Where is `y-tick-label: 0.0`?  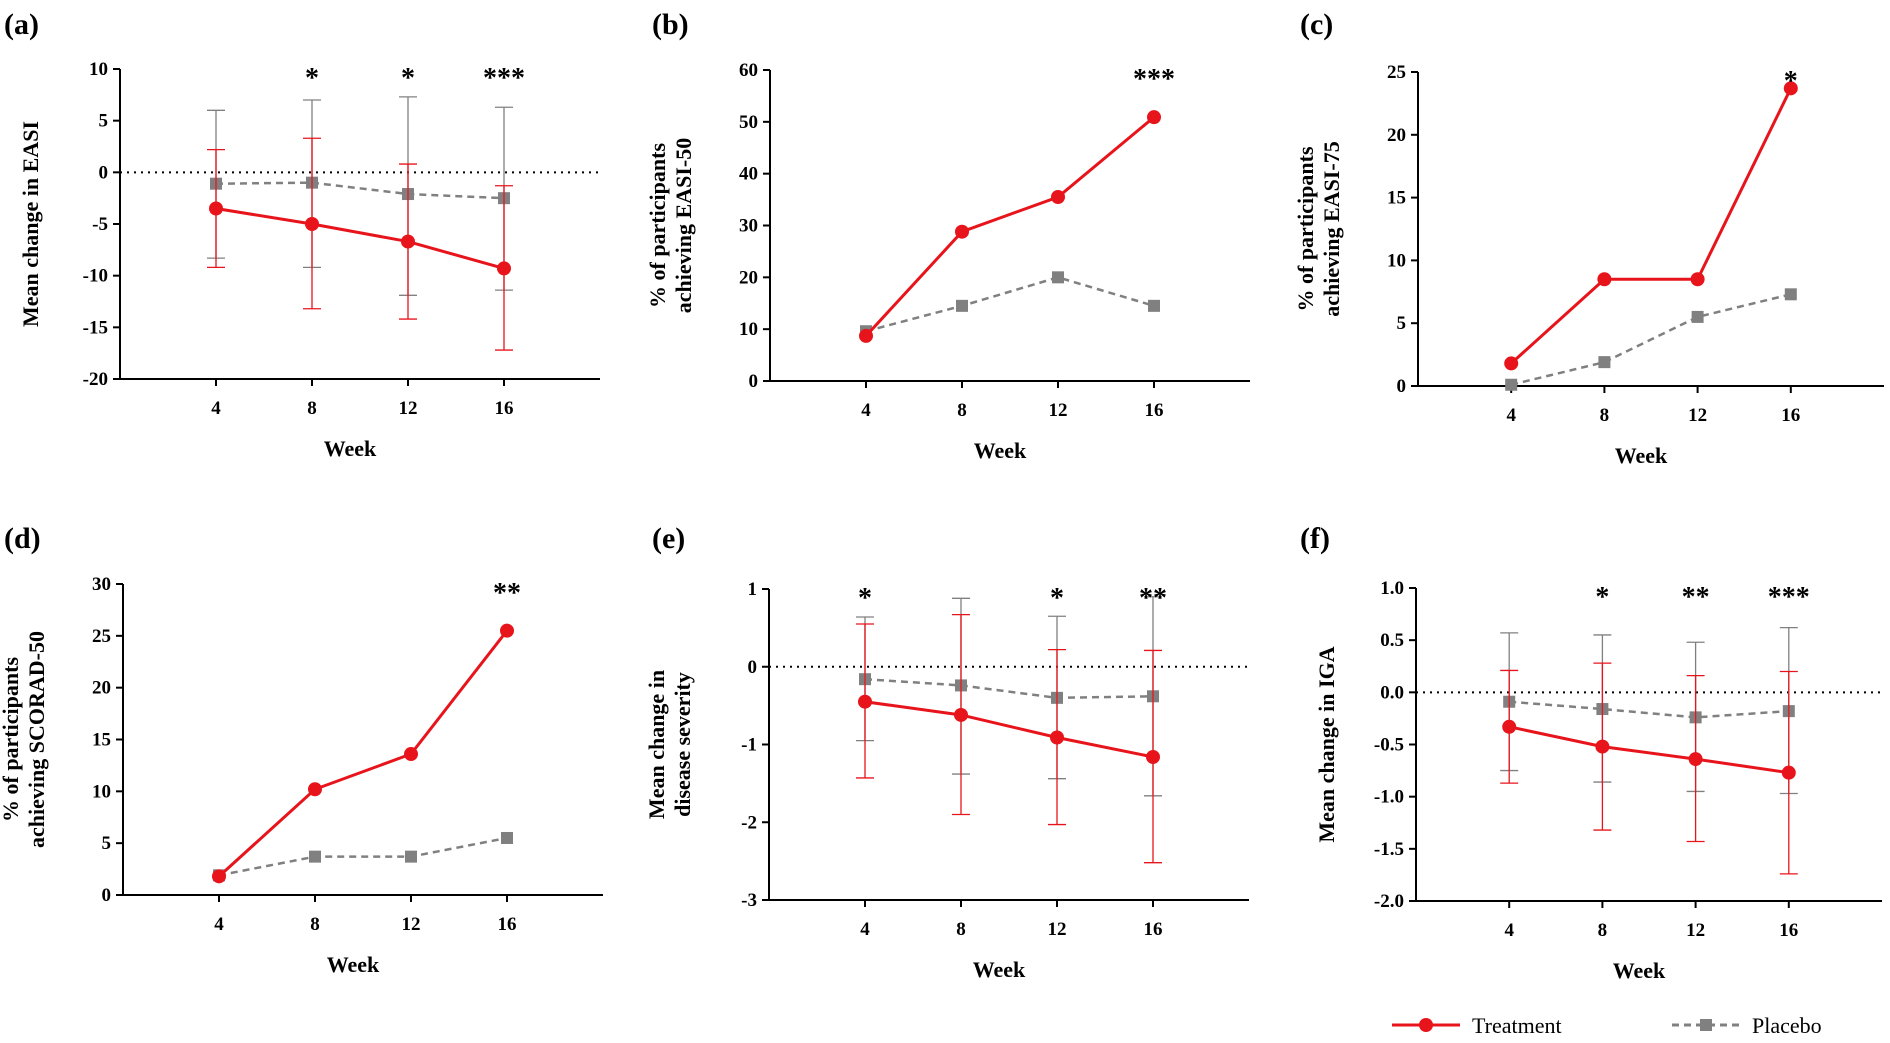 y-tick-label: 0.0 is located at coordinates (1392, 692).